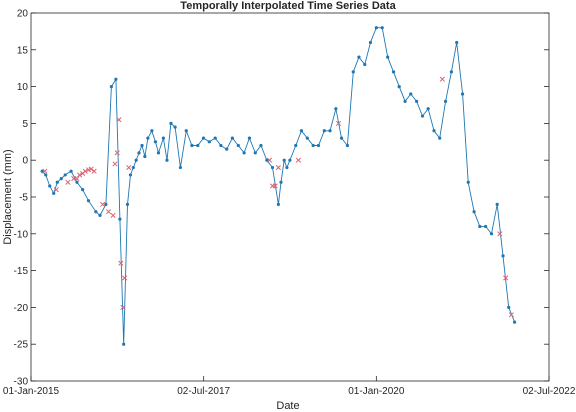 The width and height of the screenshot is (576, 412). Describe the element at coordinates (25, 124) in the screenshot. I see `y-tick-label: 5` at that location.